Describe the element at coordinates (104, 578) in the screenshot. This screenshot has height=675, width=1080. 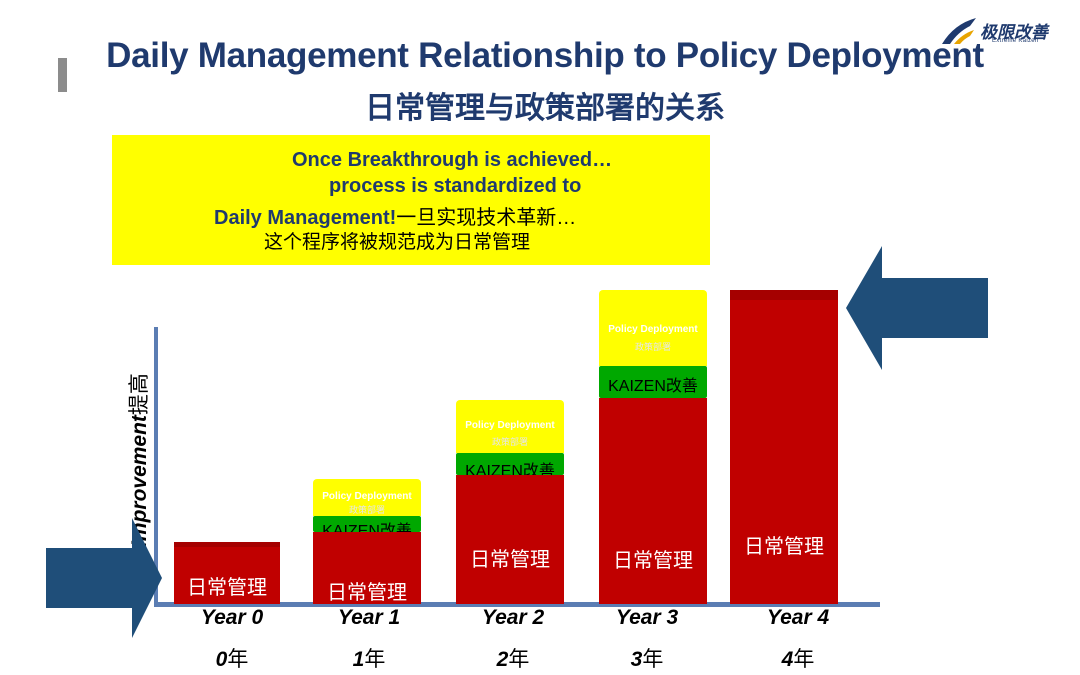
I see `left-arrow-icon` at that location.